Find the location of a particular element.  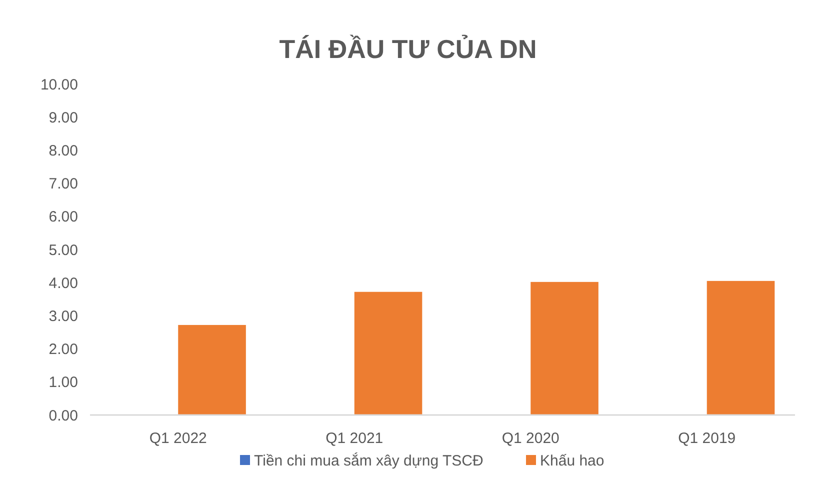

y-tick-label: 2.00 is located at coordinates (63, 349).